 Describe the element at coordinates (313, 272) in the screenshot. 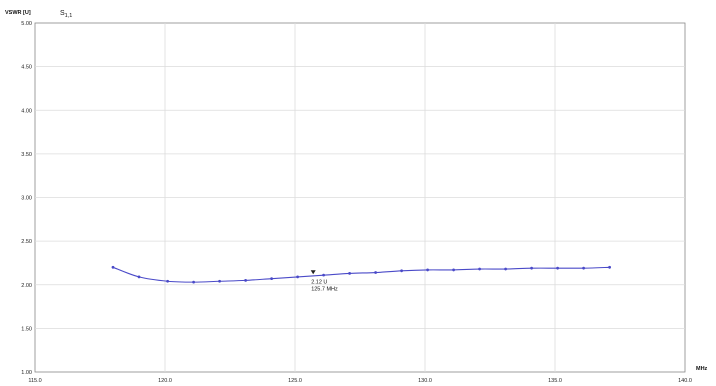

I see `marker-triangle` at that location.